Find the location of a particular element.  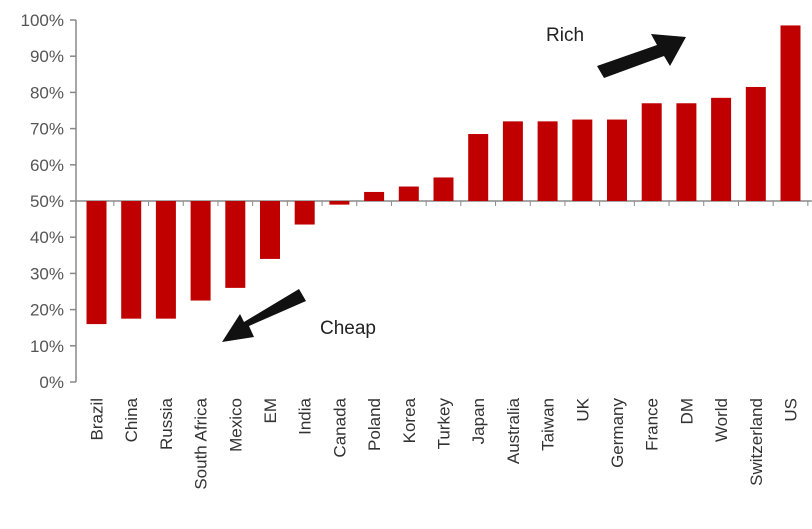

cheap-arrow is located at coordinates (264, 315).